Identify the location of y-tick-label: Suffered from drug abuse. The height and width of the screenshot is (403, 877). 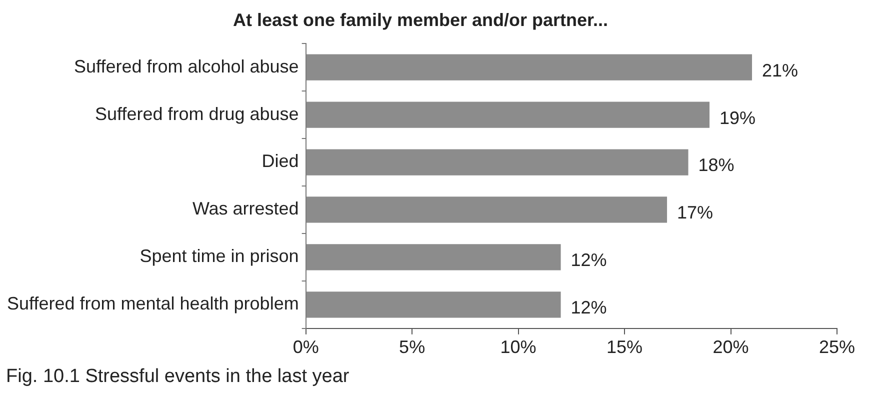
(197, 114).